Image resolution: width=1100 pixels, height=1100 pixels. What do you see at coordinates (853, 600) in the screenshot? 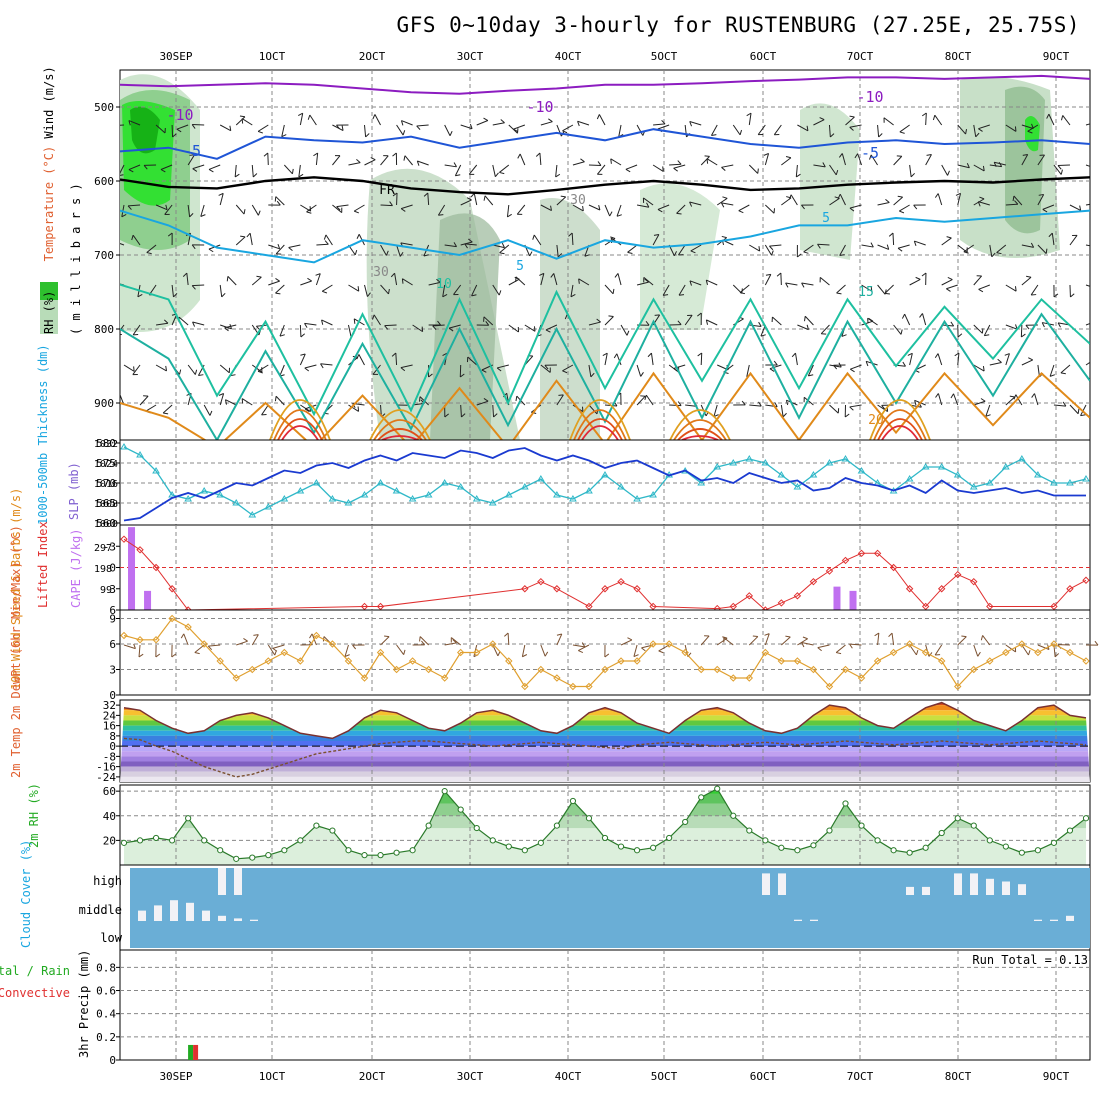
I see `cape-bar` at bounding box center [853, 600].